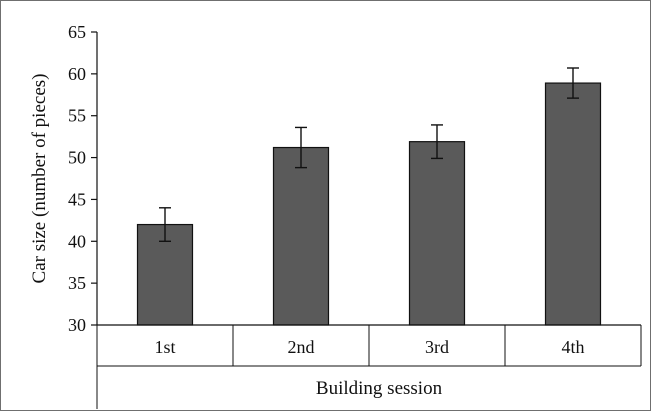  Describe the element at coordinates (437, 347) in the screenshot. I see `x-category-label: 3rd` at that location.